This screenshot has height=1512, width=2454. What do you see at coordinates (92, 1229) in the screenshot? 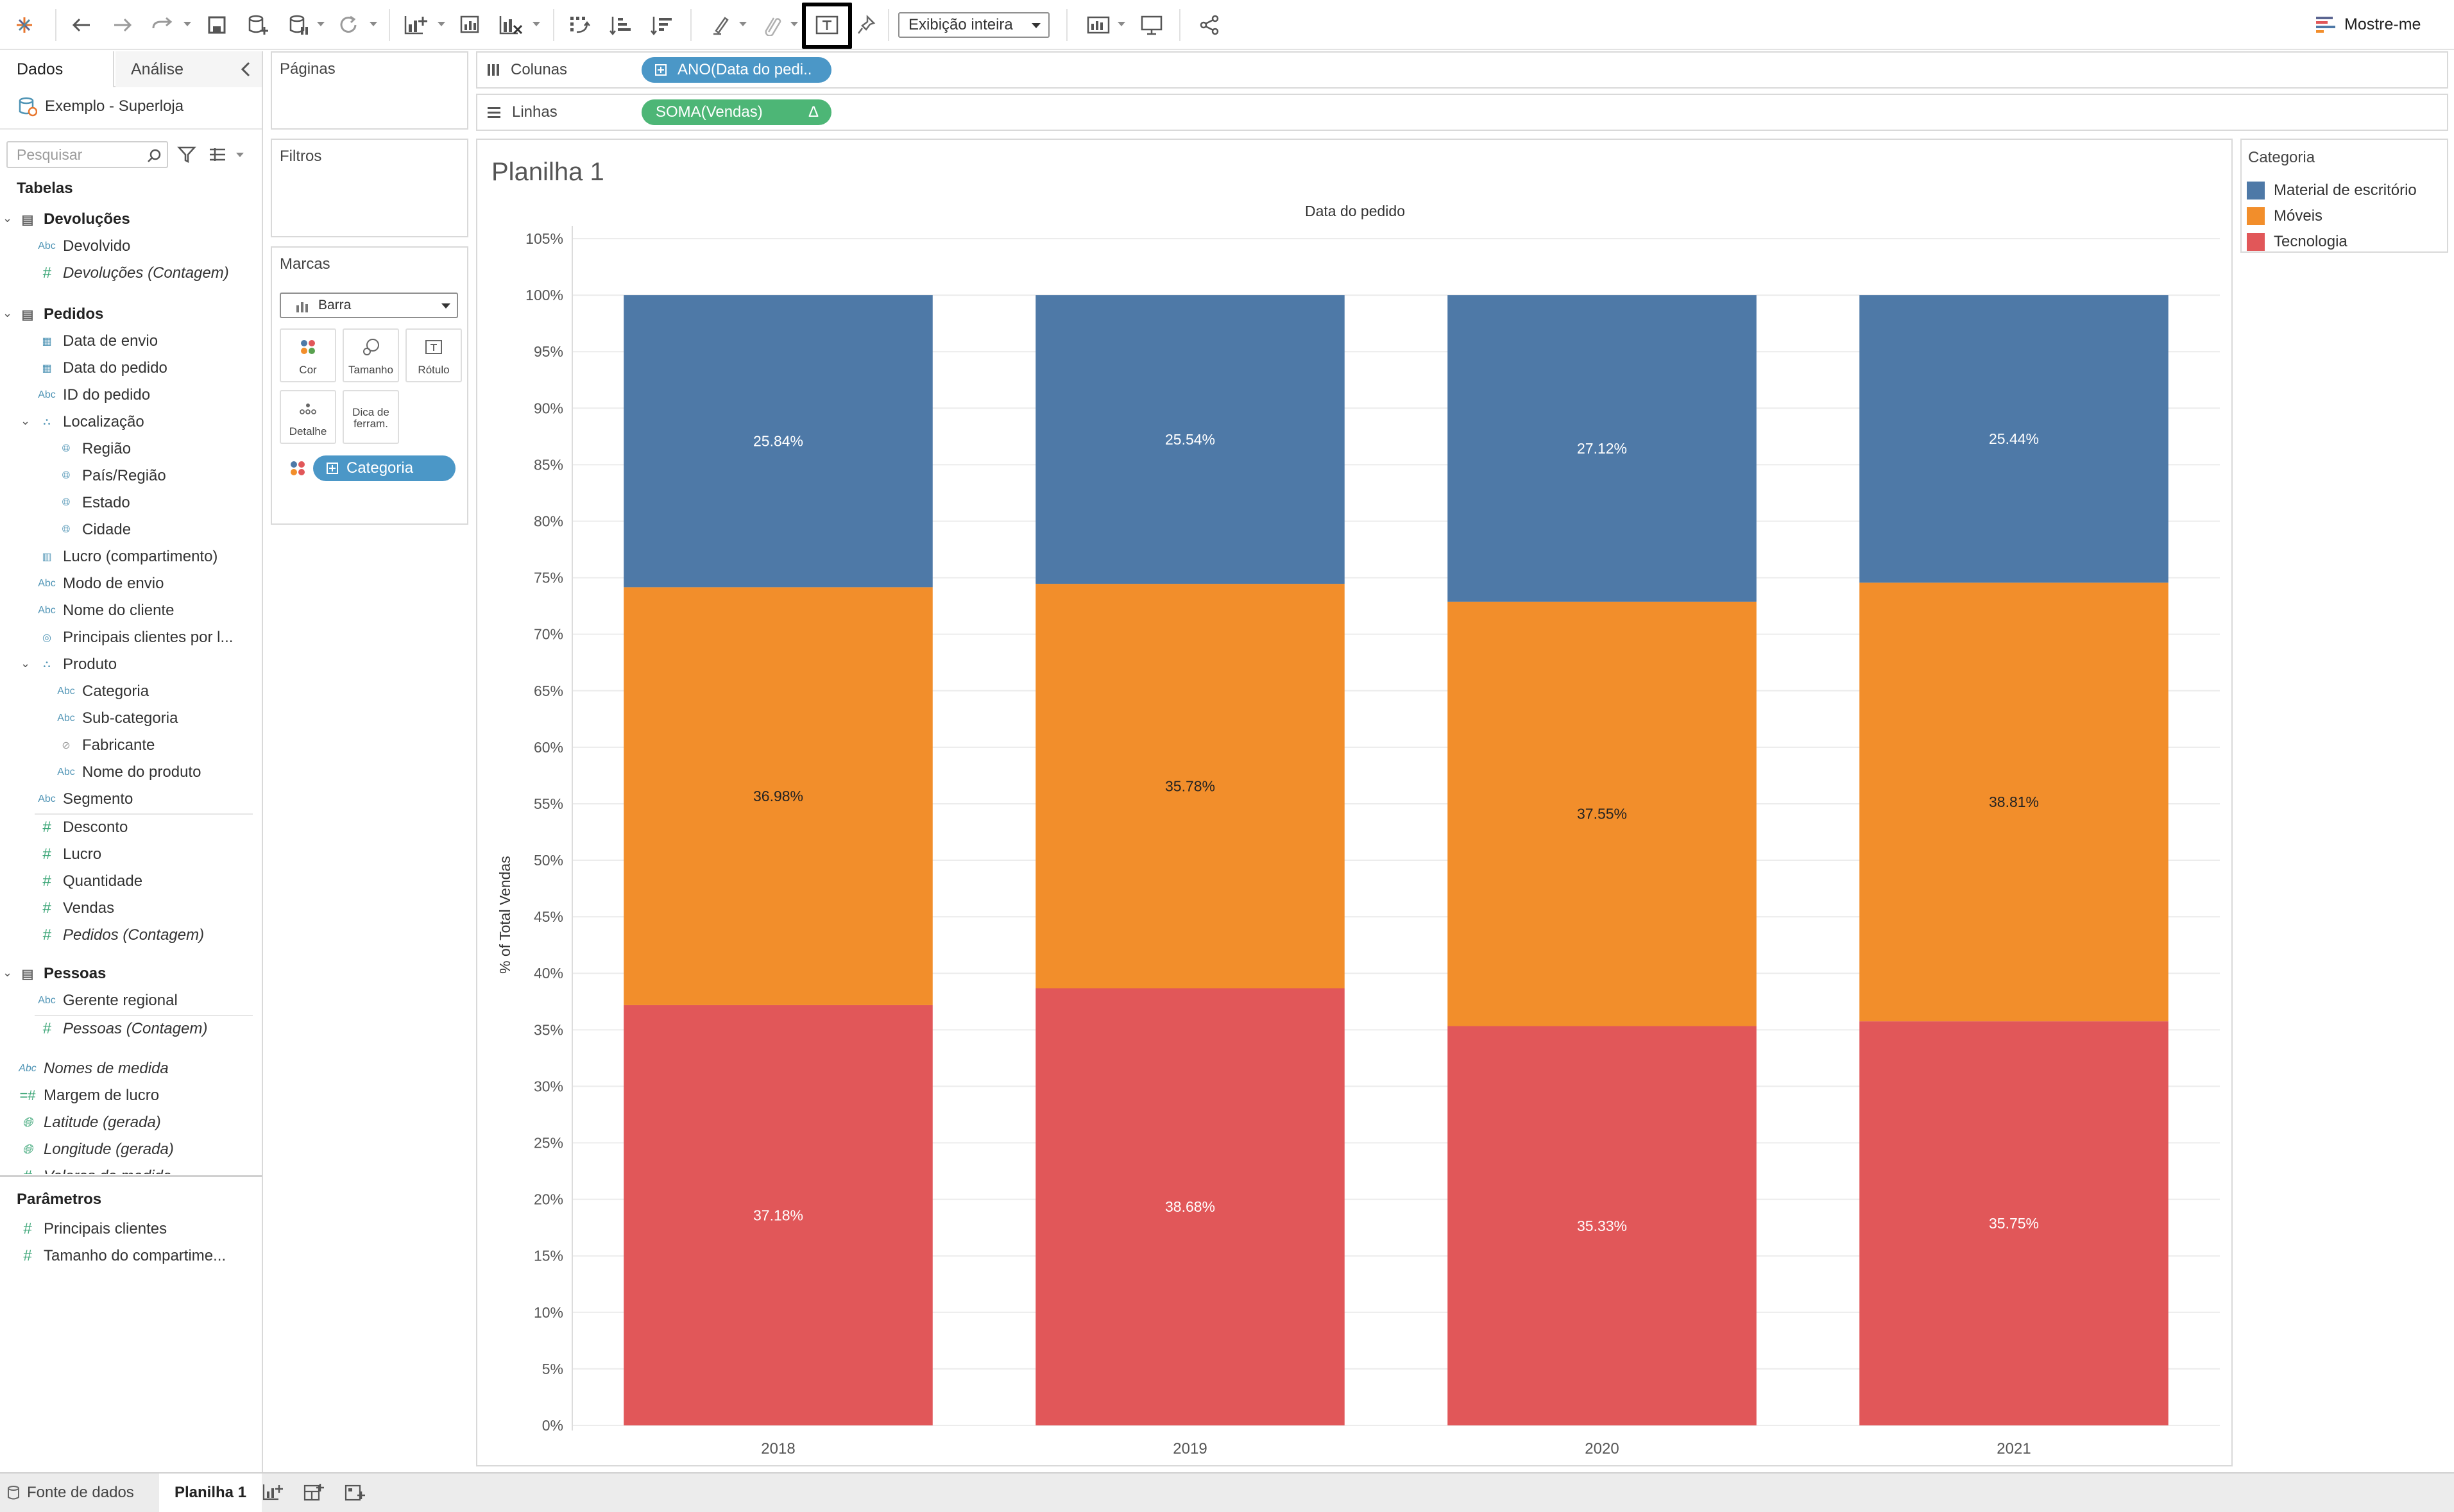
I see `param-principais-clientes: # Principais clientes` at bounding box center [92, 1229].